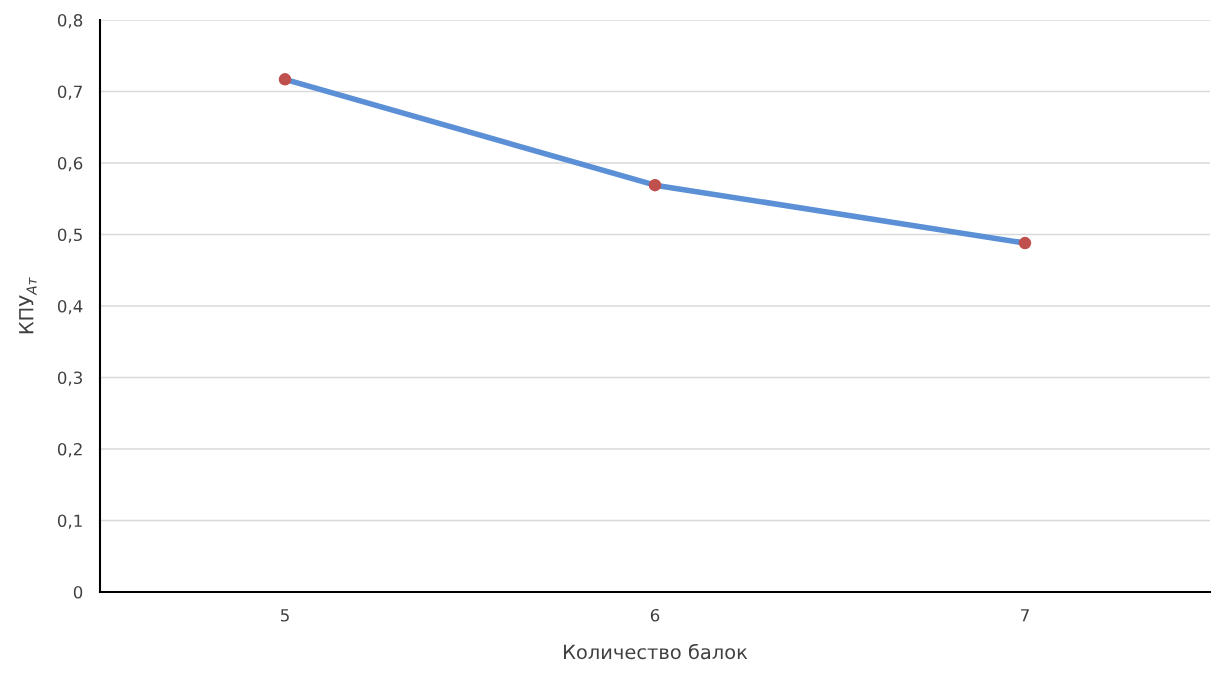 The image size is (1225, 678). Describe the element at coordinates (70, 307) in the screenshot. I see `y-tick-label: 0,4` at that location.